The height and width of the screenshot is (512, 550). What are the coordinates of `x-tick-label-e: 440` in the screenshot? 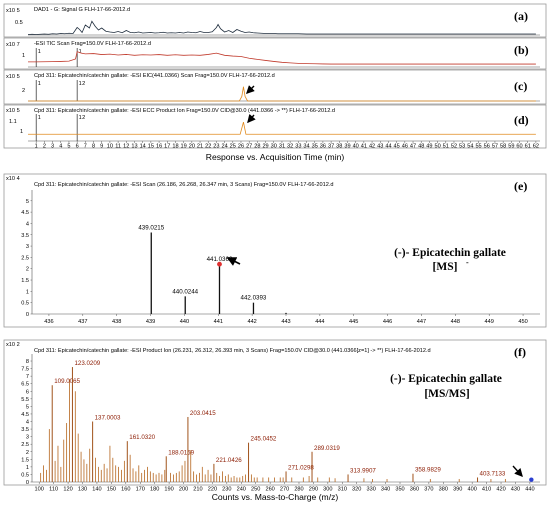 It's located at (184, 322).